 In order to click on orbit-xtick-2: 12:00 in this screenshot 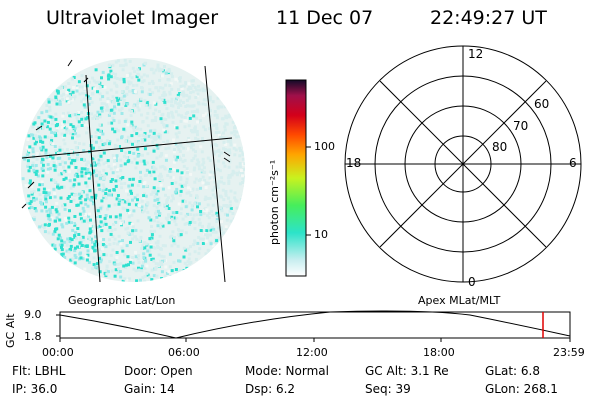, I will do `click(312, 352)`.